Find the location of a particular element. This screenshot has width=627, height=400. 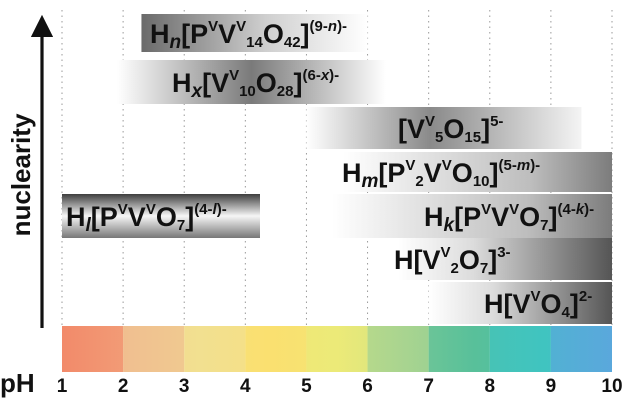

ph-scale-blend is located at coordinates (337, 349).